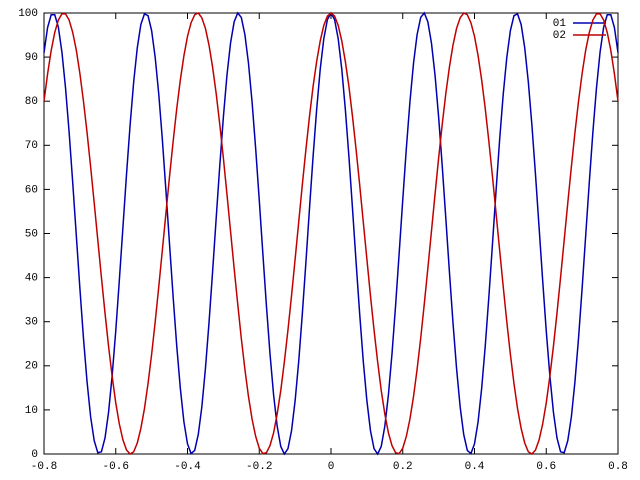 This screenshot has width=640, height=480. What do you see at coordinates (31, 58) in the screenshot?
I see `y-tick-label: 90` at bounding box center [31, 58].